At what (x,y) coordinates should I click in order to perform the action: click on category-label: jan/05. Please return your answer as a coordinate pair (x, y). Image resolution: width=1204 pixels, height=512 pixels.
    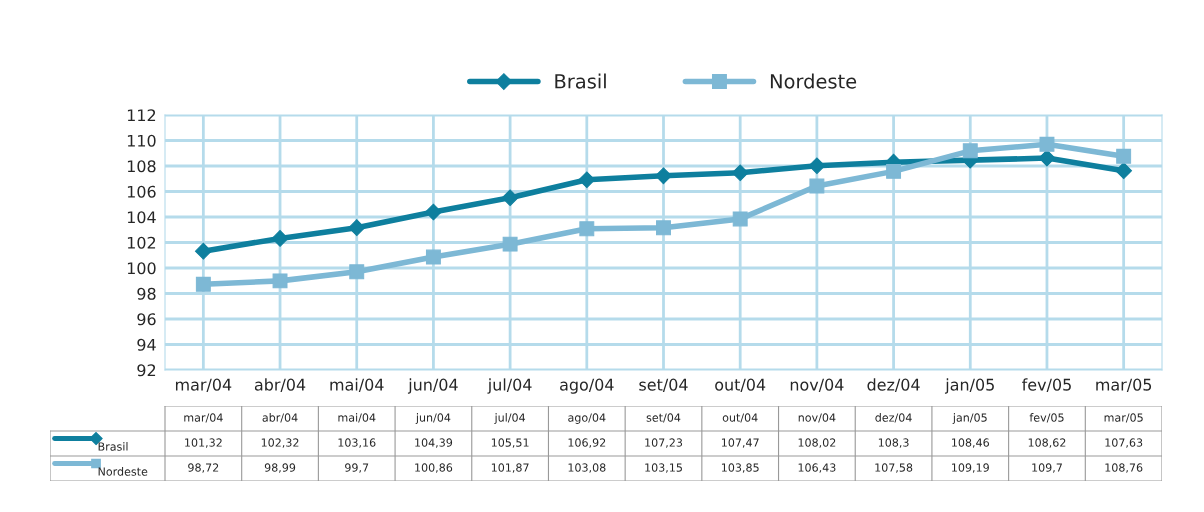
    Looking at the image, I should click on (969, 418).